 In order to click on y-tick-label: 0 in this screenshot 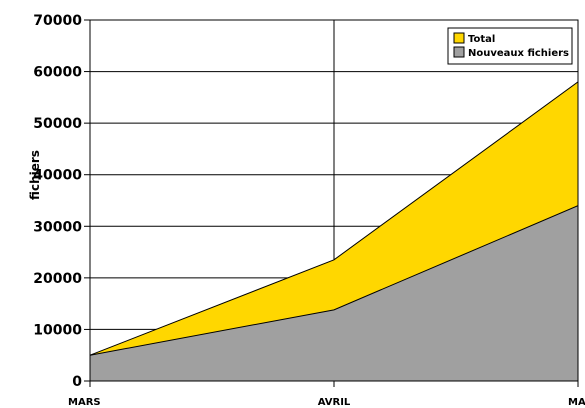, I will do `click(77, 382)`.